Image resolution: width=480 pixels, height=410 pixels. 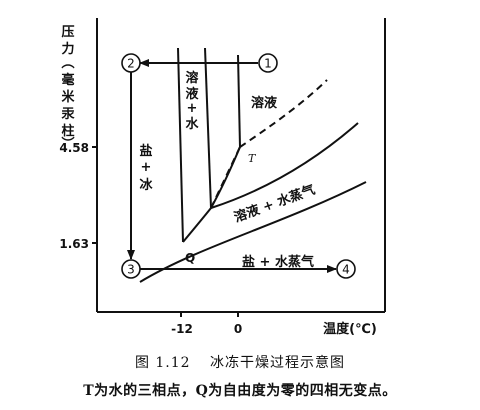 What do you see at coordinates (192, 124) in the screenshot?
I see `region-char: 水` at bounding box center [192, 124].